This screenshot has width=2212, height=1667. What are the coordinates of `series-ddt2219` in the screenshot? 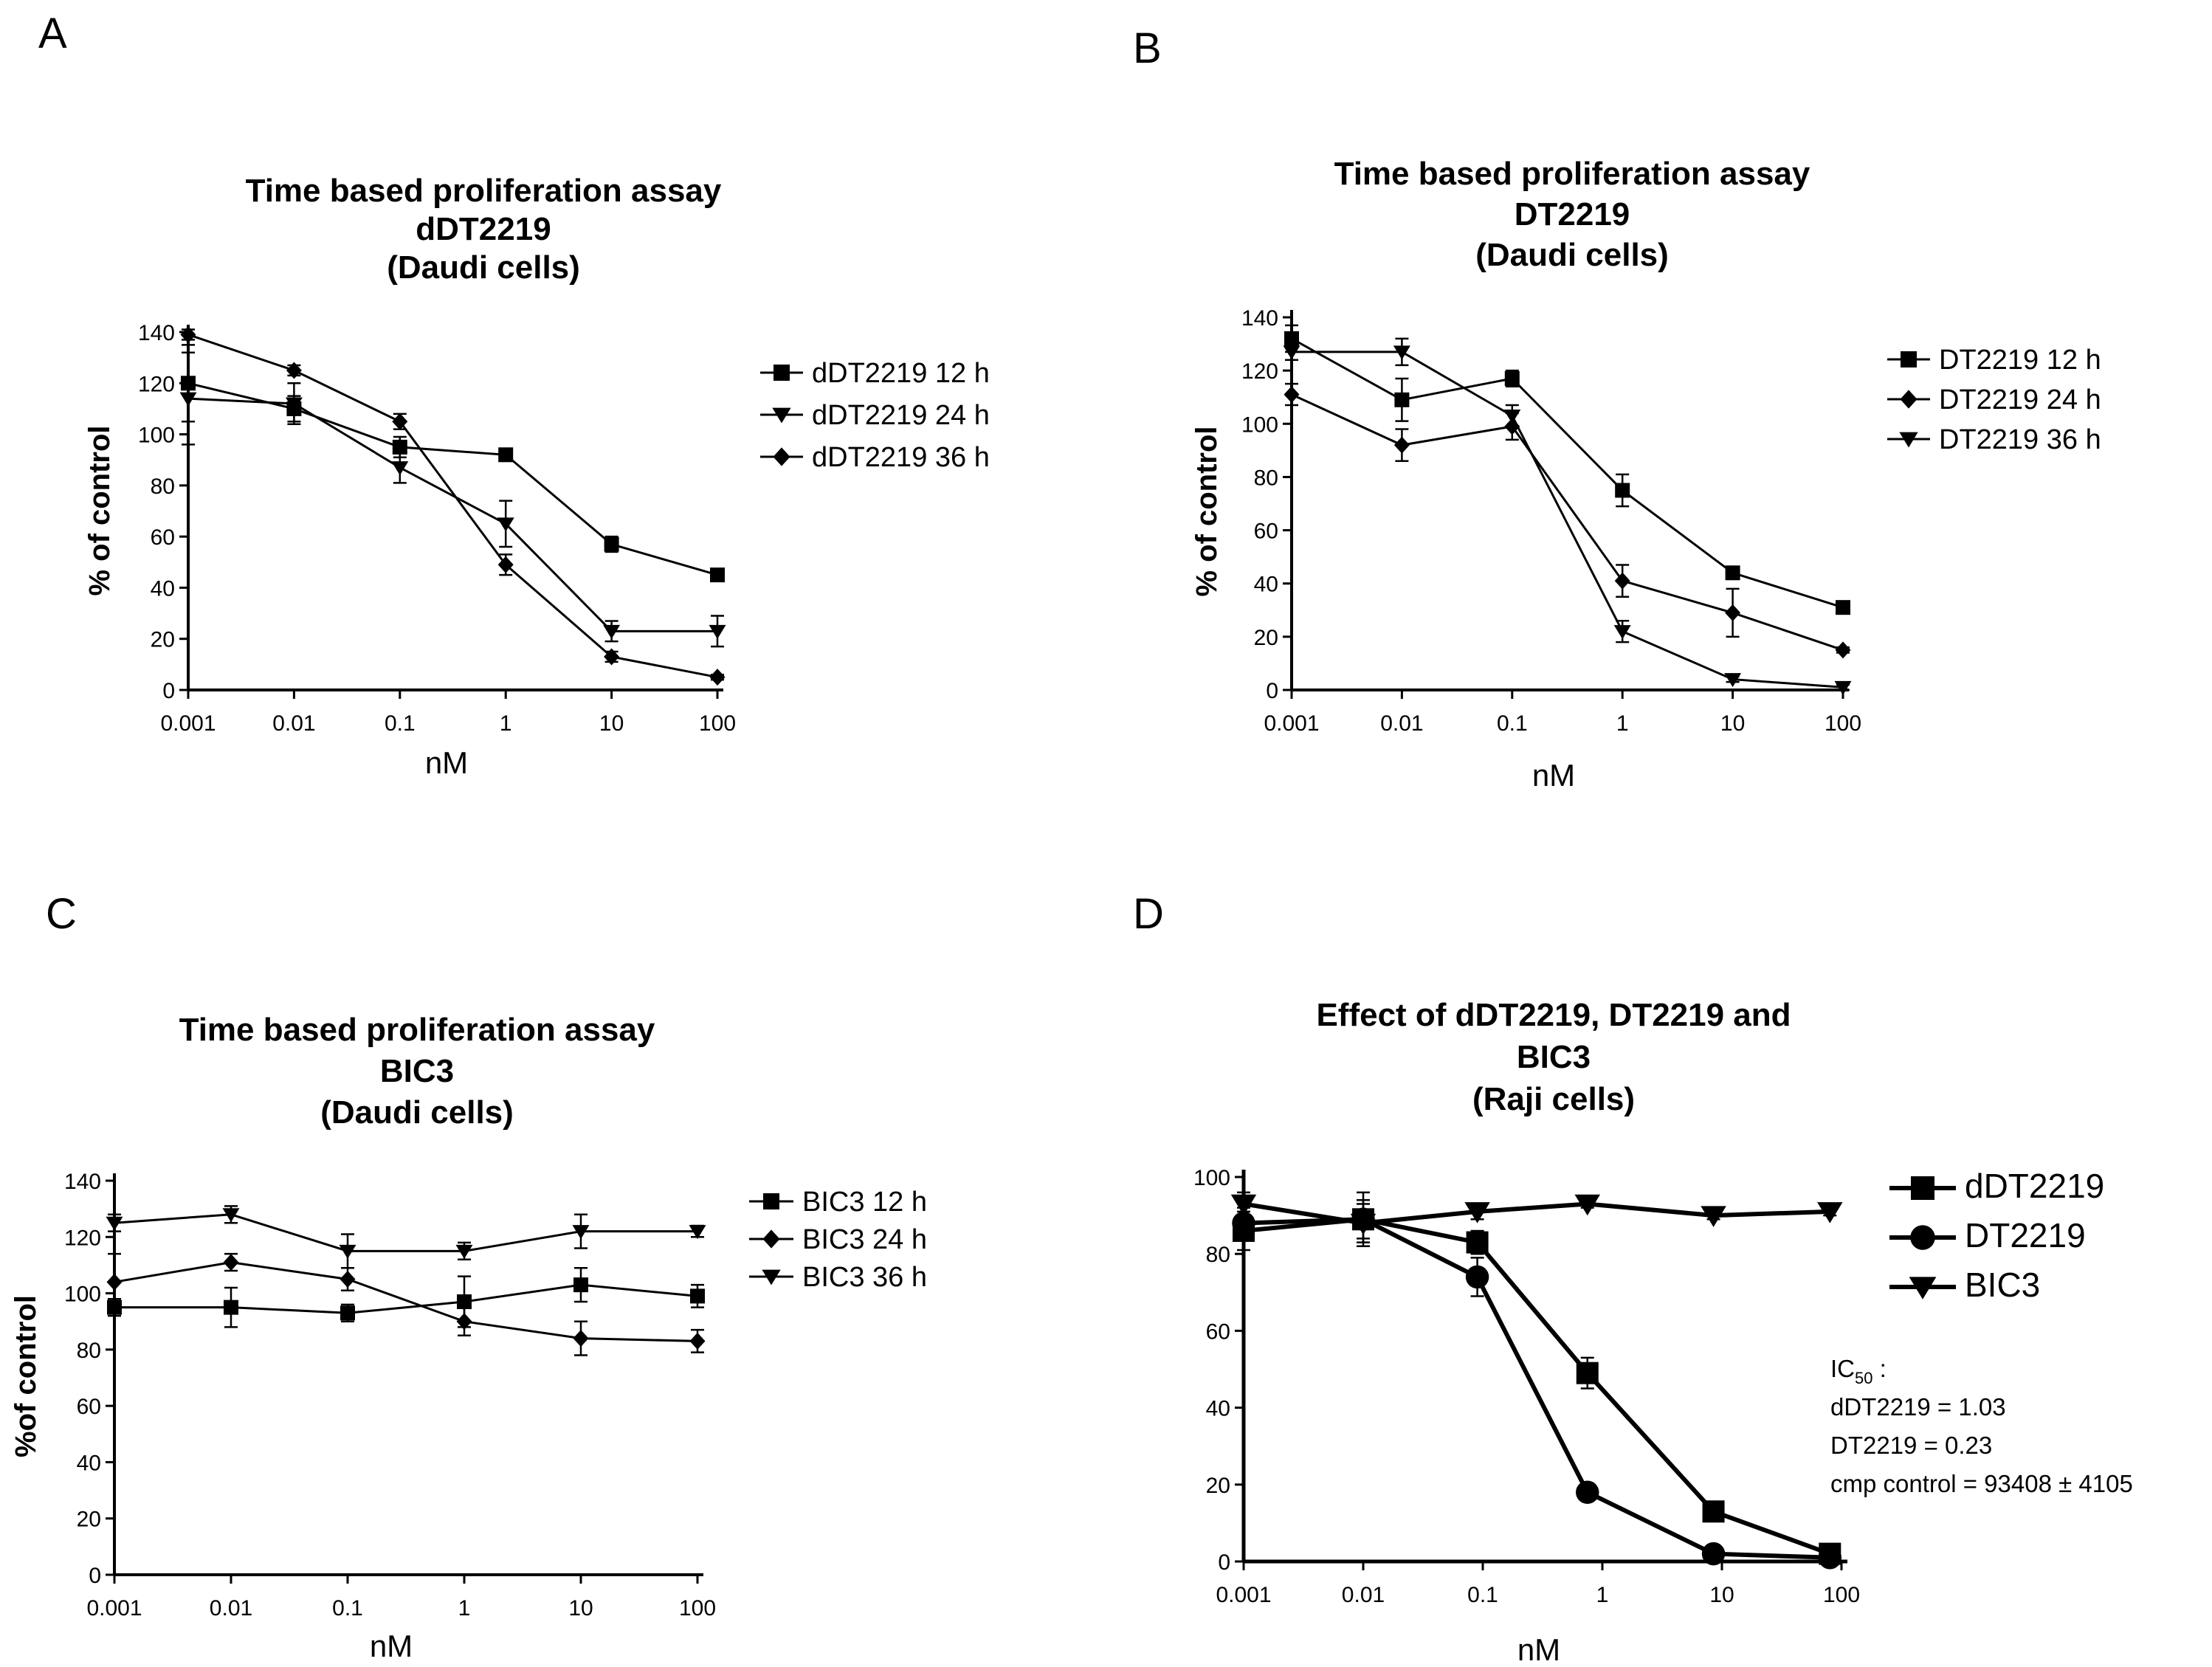 It's located at (1537, 1382).